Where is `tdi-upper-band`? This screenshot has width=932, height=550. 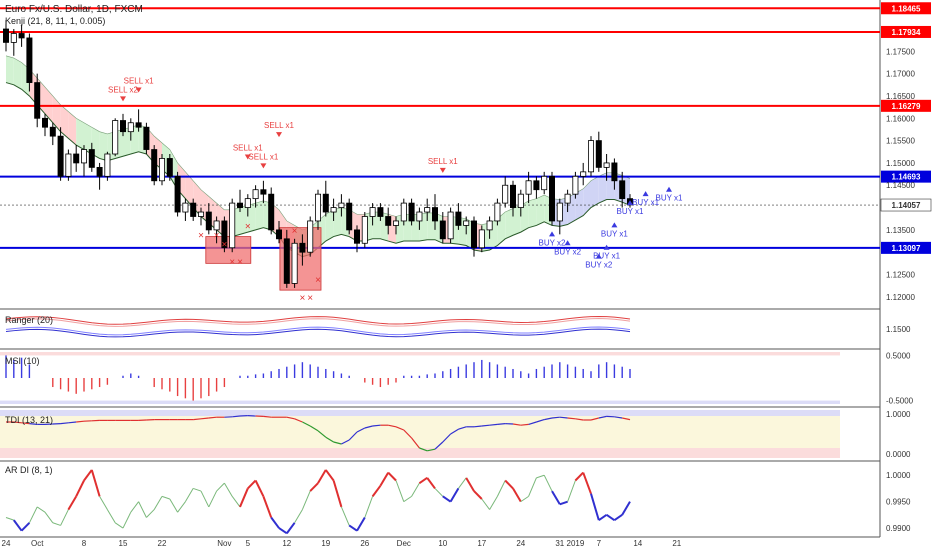
tdi-upper-band is located at coordinates (420, 413).